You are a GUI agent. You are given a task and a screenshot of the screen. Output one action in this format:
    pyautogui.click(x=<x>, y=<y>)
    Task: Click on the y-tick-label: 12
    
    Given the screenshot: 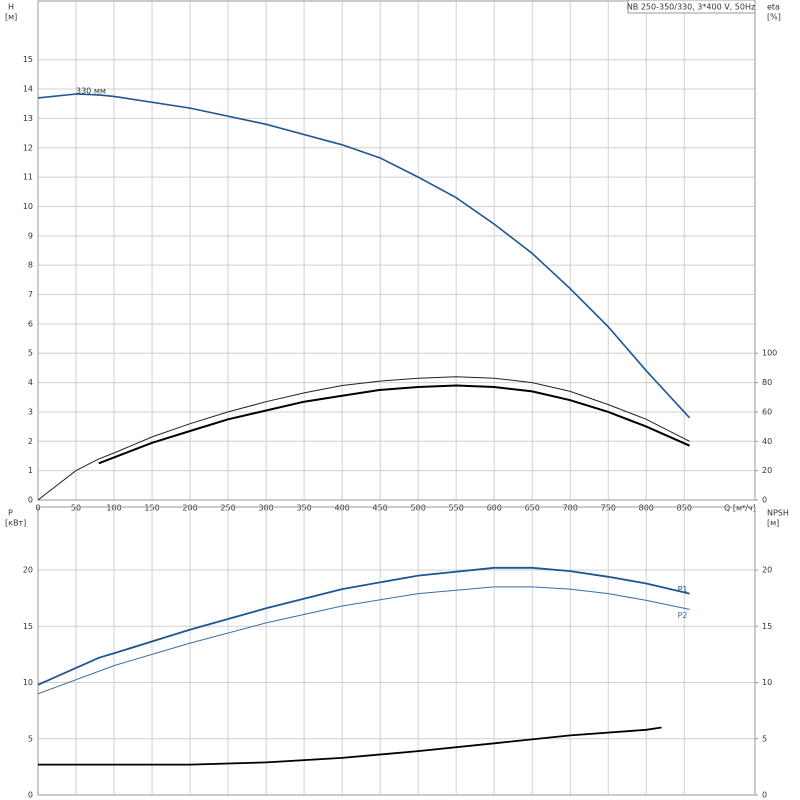 What is the action you would take?
    pyautogui.click(x=28, y=147)
    